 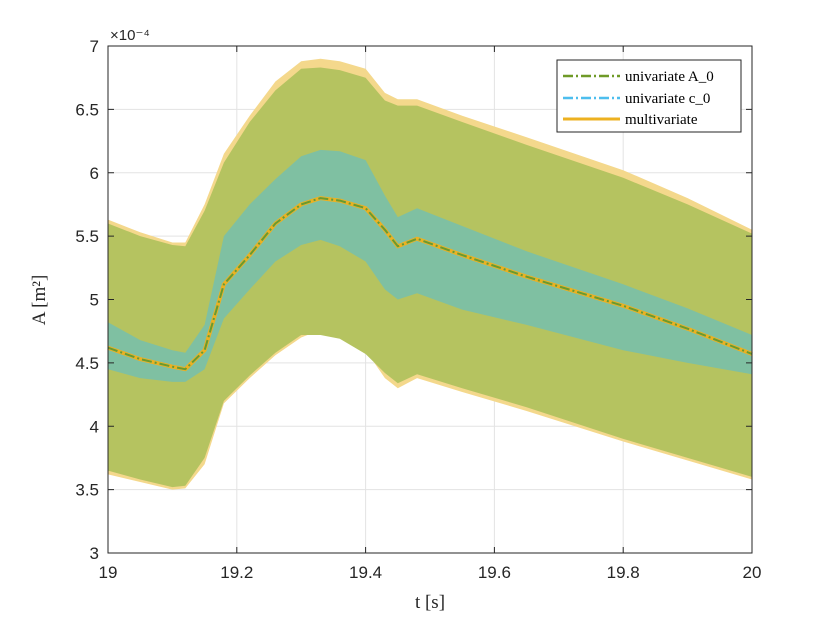 I want to click on y-tick-label-7: 6.5, so click(x=87, y=109).